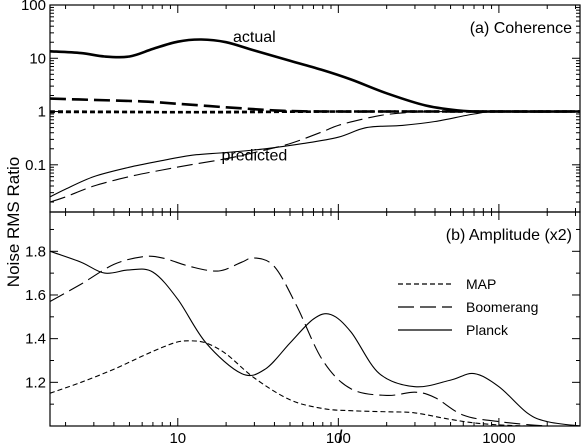 The image size is (581, 447). I want to click on series-map-predicted, so click(315, 112).